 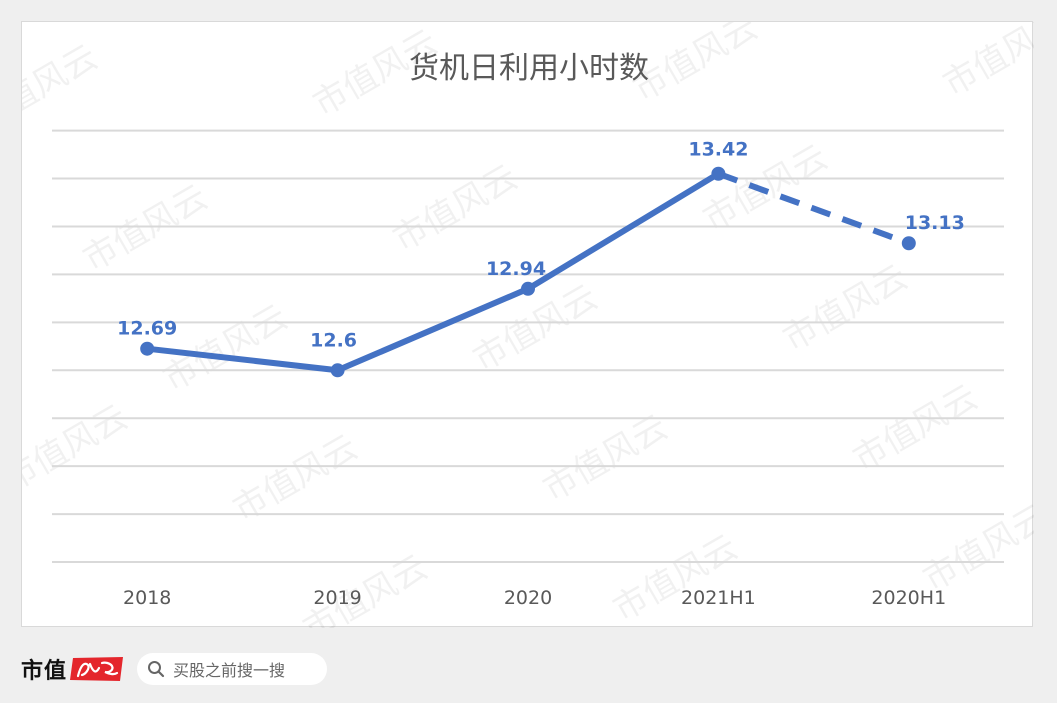 I want to click on x-tick-label: 2020H1, so click(x=908, y=598).